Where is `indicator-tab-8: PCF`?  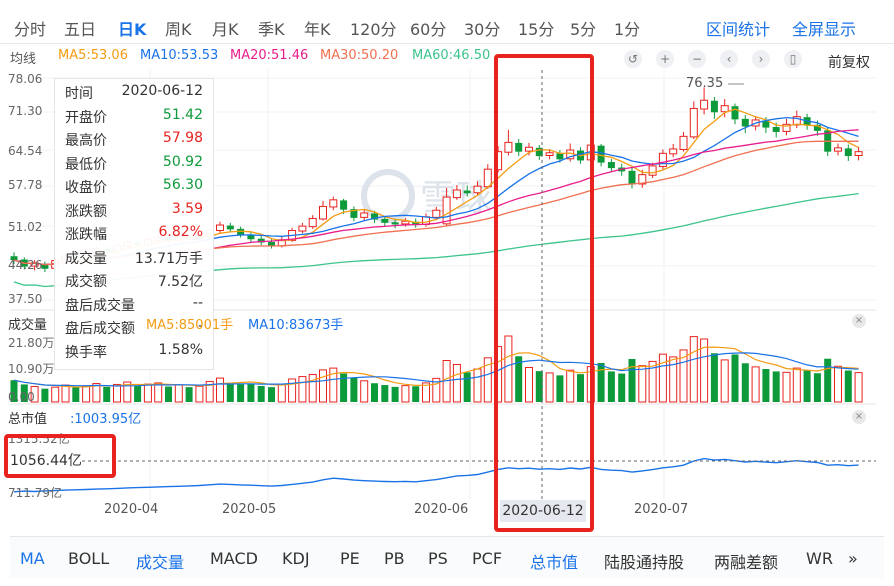 indicator-tab-8: PCF is located at coordinates (487, 558).